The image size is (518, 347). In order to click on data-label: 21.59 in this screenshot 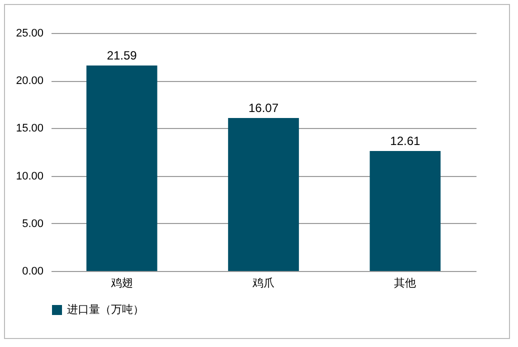, I will do `click(122, 55)`.